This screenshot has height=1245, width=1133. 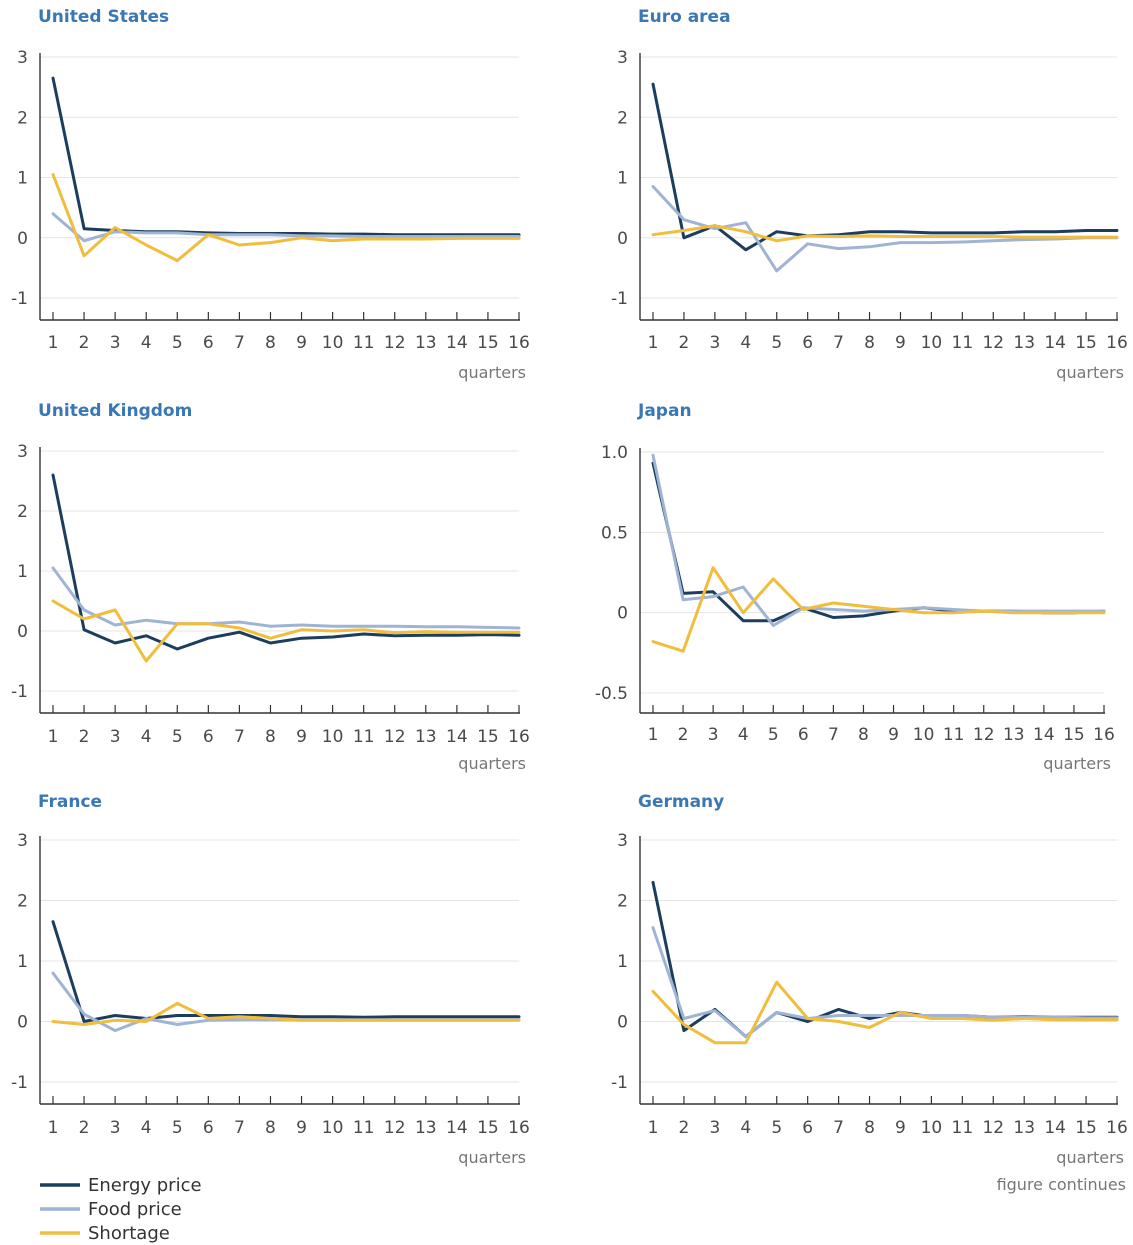 What do you see at coordinates (135, 1209) in the screenshot?
I see `legend-label-food: Food price` at bounding box center [135, 1209].